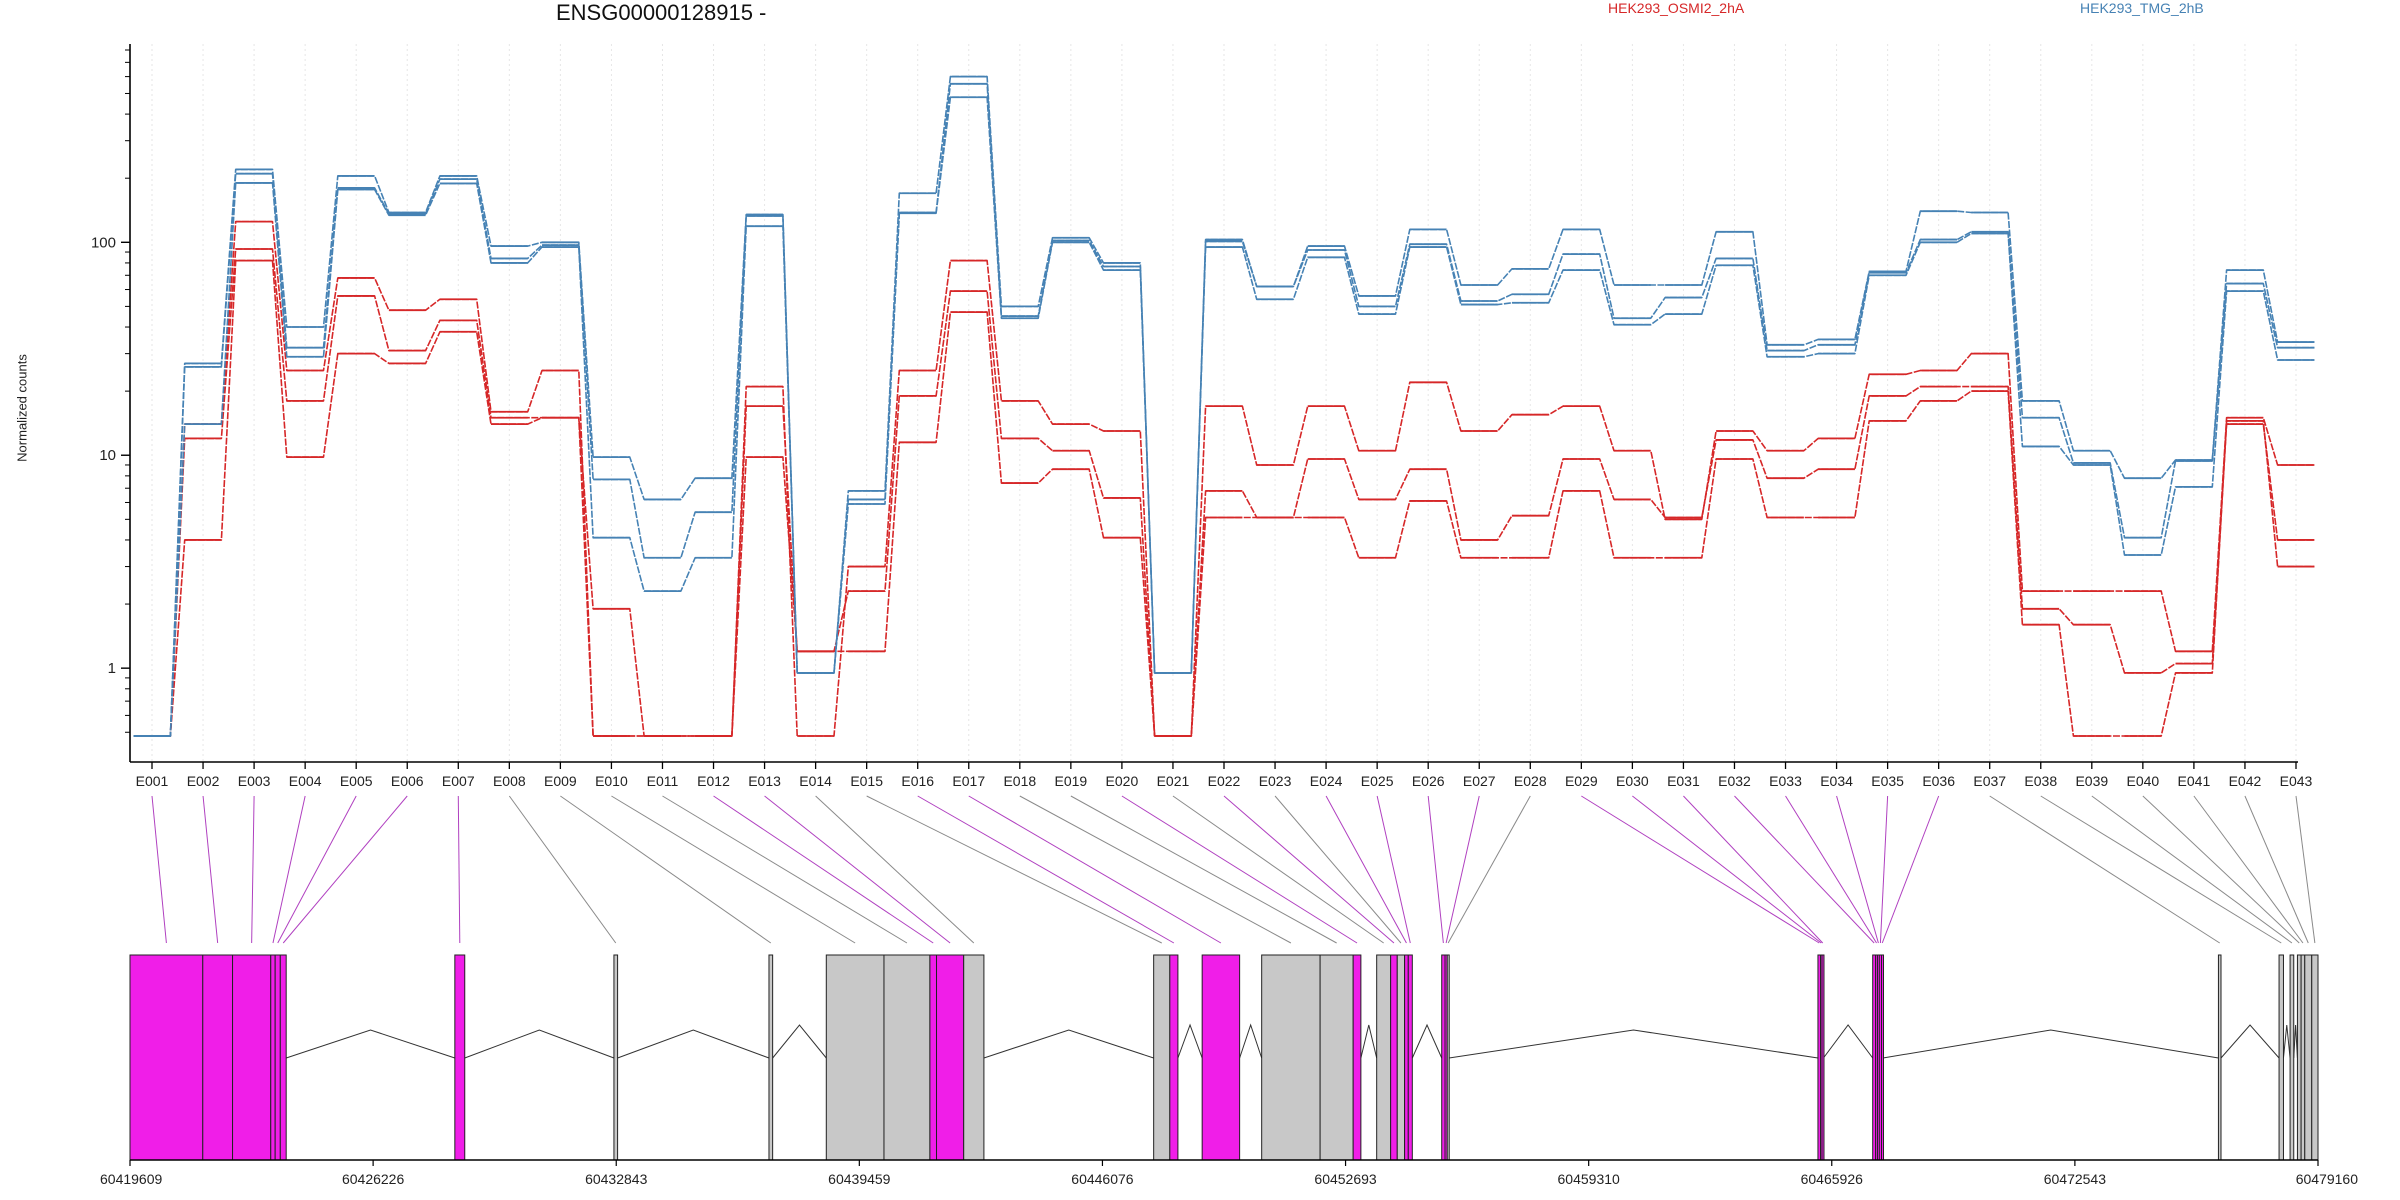 The image size is (2400, 1200). Describe the element at coordinates (771, 1057) in the screenshot. I see `exon-box-e009` at that location.